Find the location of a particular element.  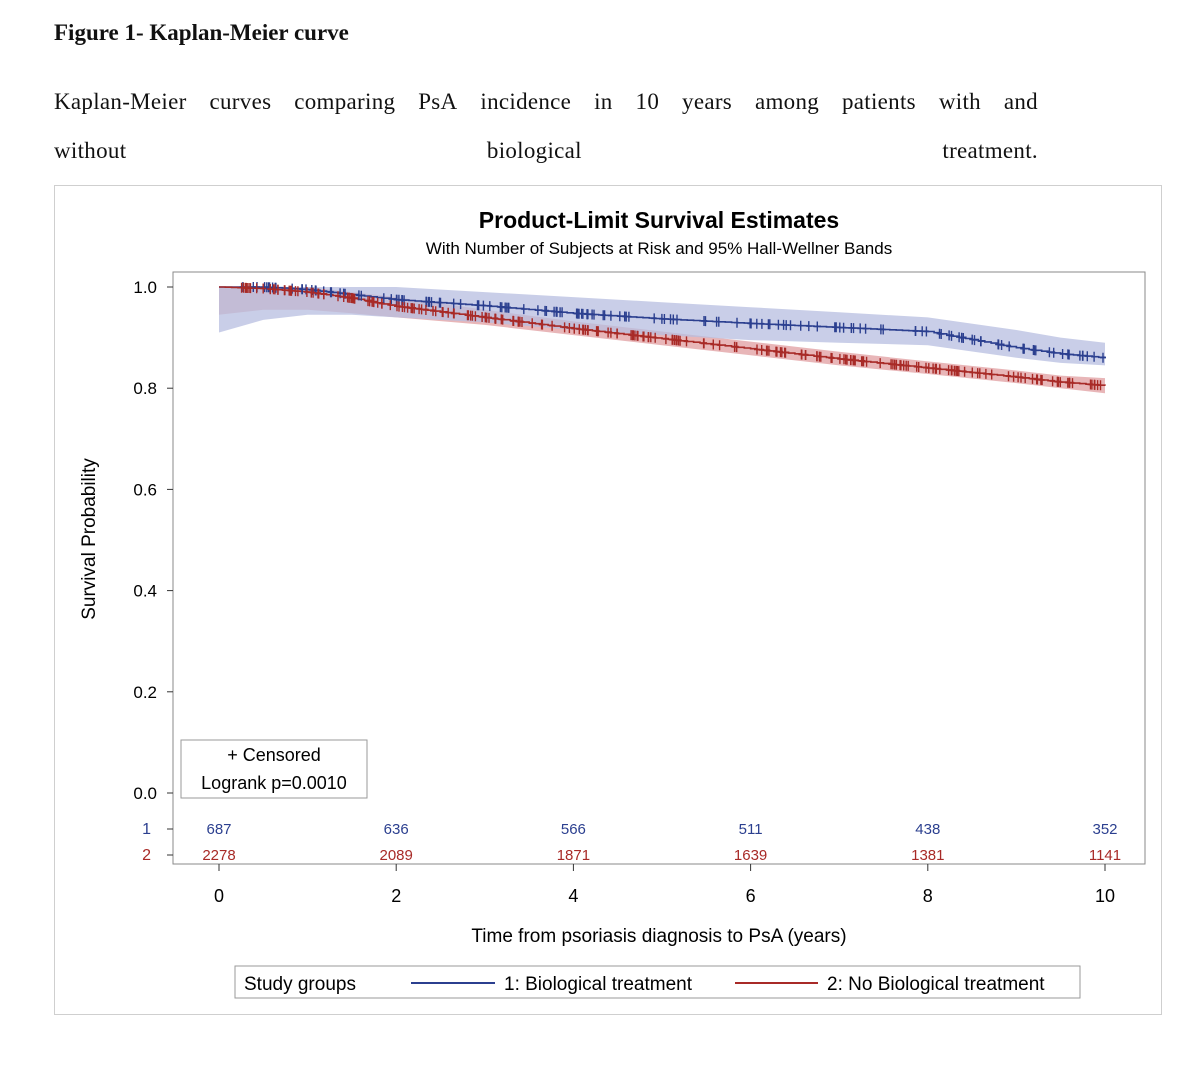

caption-word: among is located at coordinates (787, 101).